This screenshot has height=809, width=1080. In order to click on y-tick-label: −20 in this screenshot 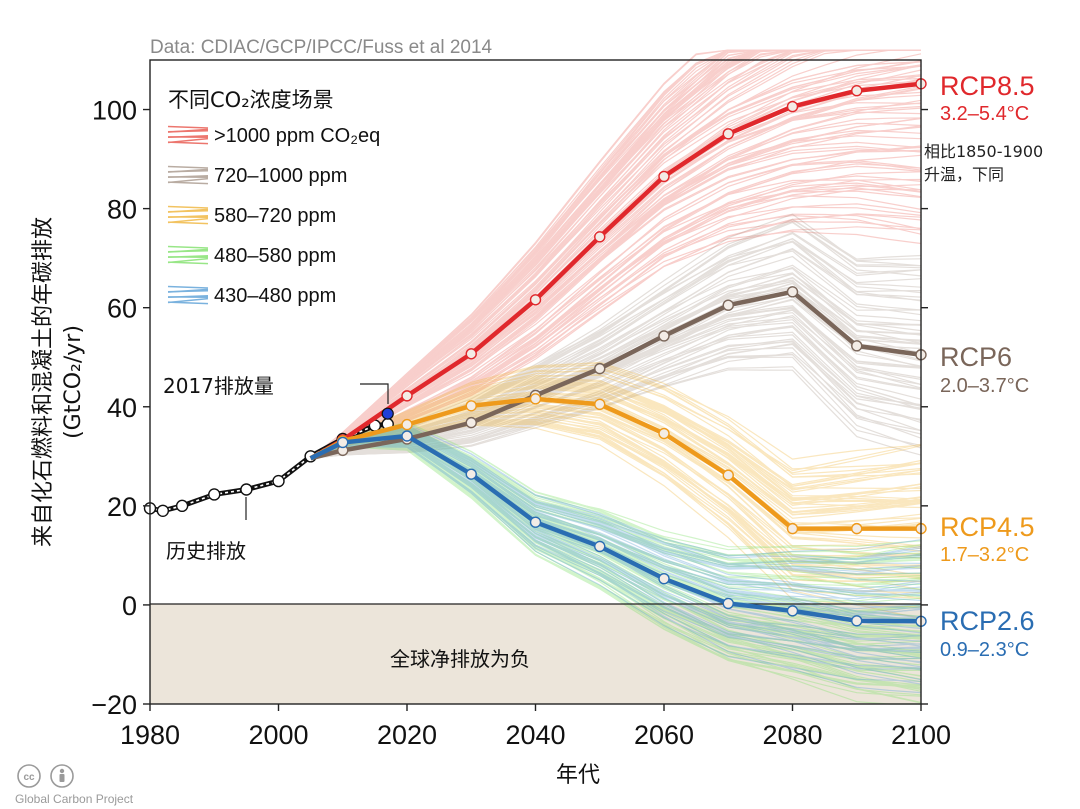, I will do `click(114, 705)`.